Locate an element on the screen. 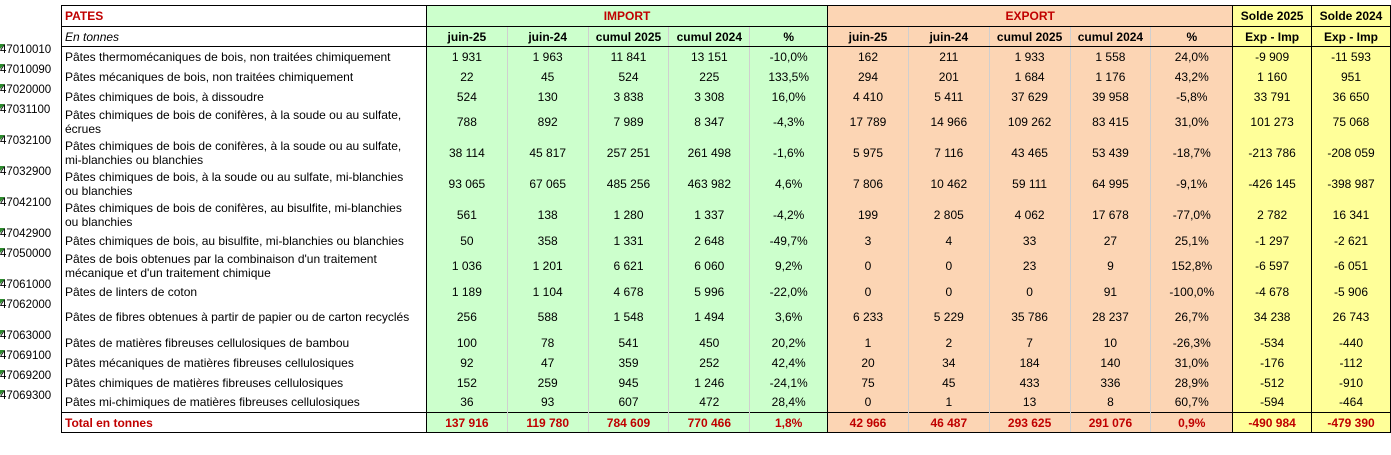 The height and width of the screenshot is (455, 1391). import-value: 16,0% is located at coordinates (789, 96).